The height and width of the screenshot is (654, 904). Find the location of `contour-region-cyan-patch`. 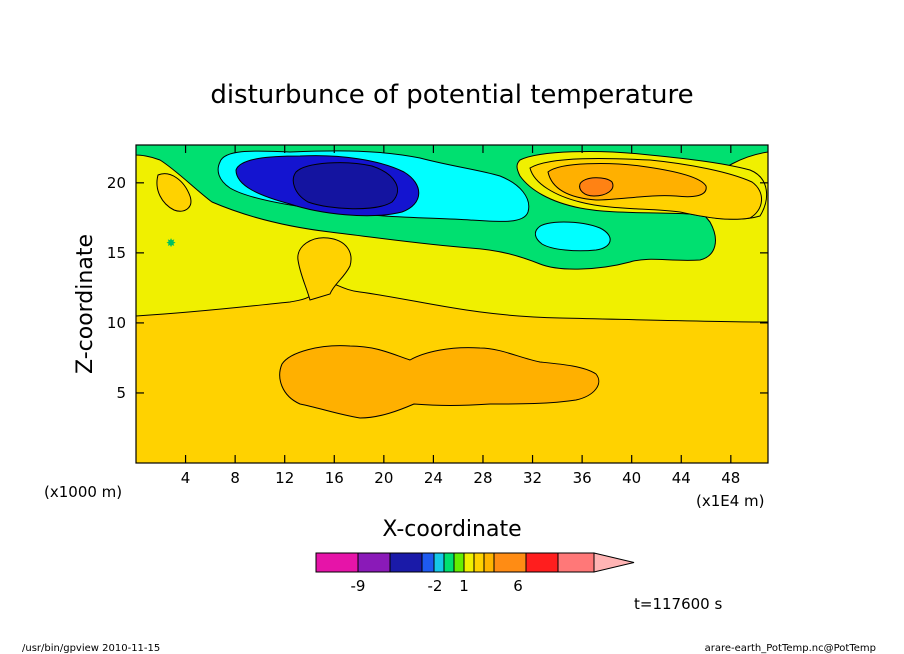

contour-region-cyan-patch is located at coordinates (572, 236).